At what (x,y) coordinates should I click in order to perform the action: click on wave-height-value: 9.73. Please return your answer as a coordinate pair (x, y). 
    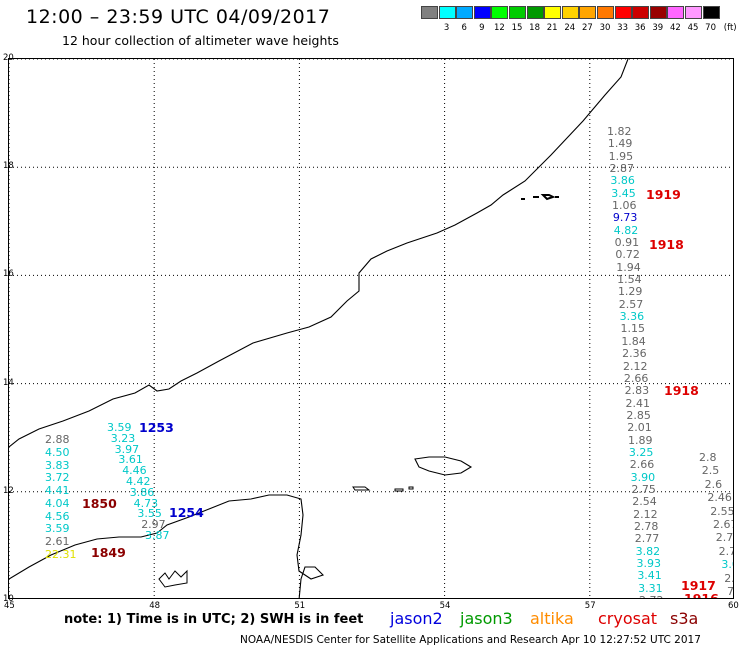
    Looking at the image, I should click on (625, 218).